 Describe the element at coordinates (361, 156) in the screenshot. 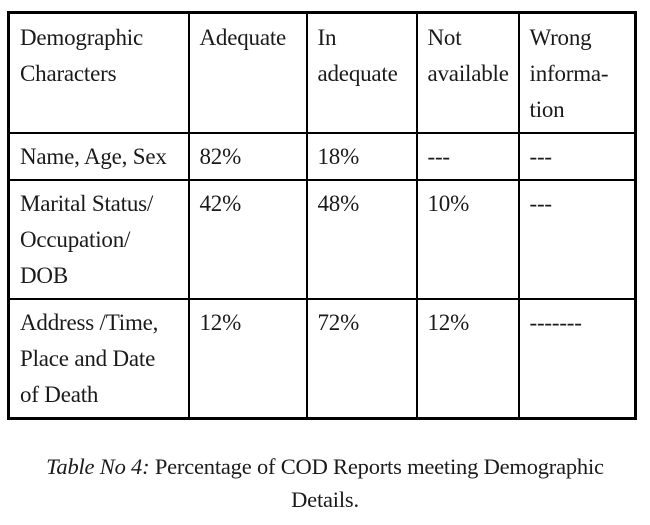

I see `cell-inadequate: 18%` at that location.